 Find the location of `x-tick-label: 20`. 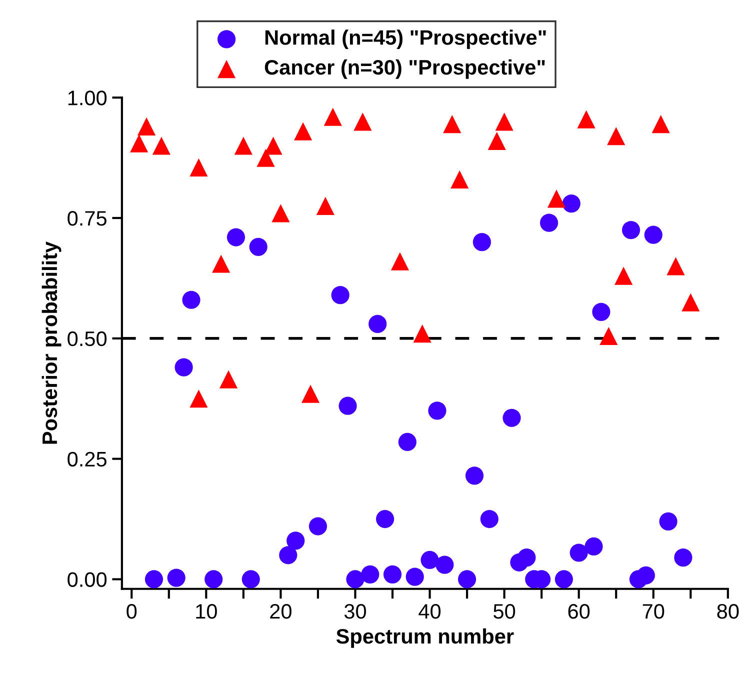

x-tick-label: 20 is located at coordinates (281, 611).